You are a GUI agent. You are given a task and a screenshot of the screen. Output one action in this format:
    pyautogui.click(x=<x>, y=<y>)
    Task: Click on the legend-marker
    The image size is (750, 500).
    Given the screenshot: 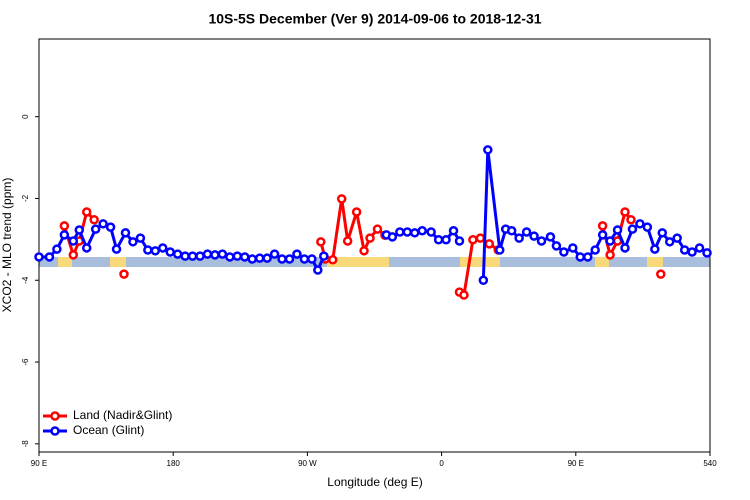 What is the action you would take?
    pyautogui.click(x=55, y=431)
    